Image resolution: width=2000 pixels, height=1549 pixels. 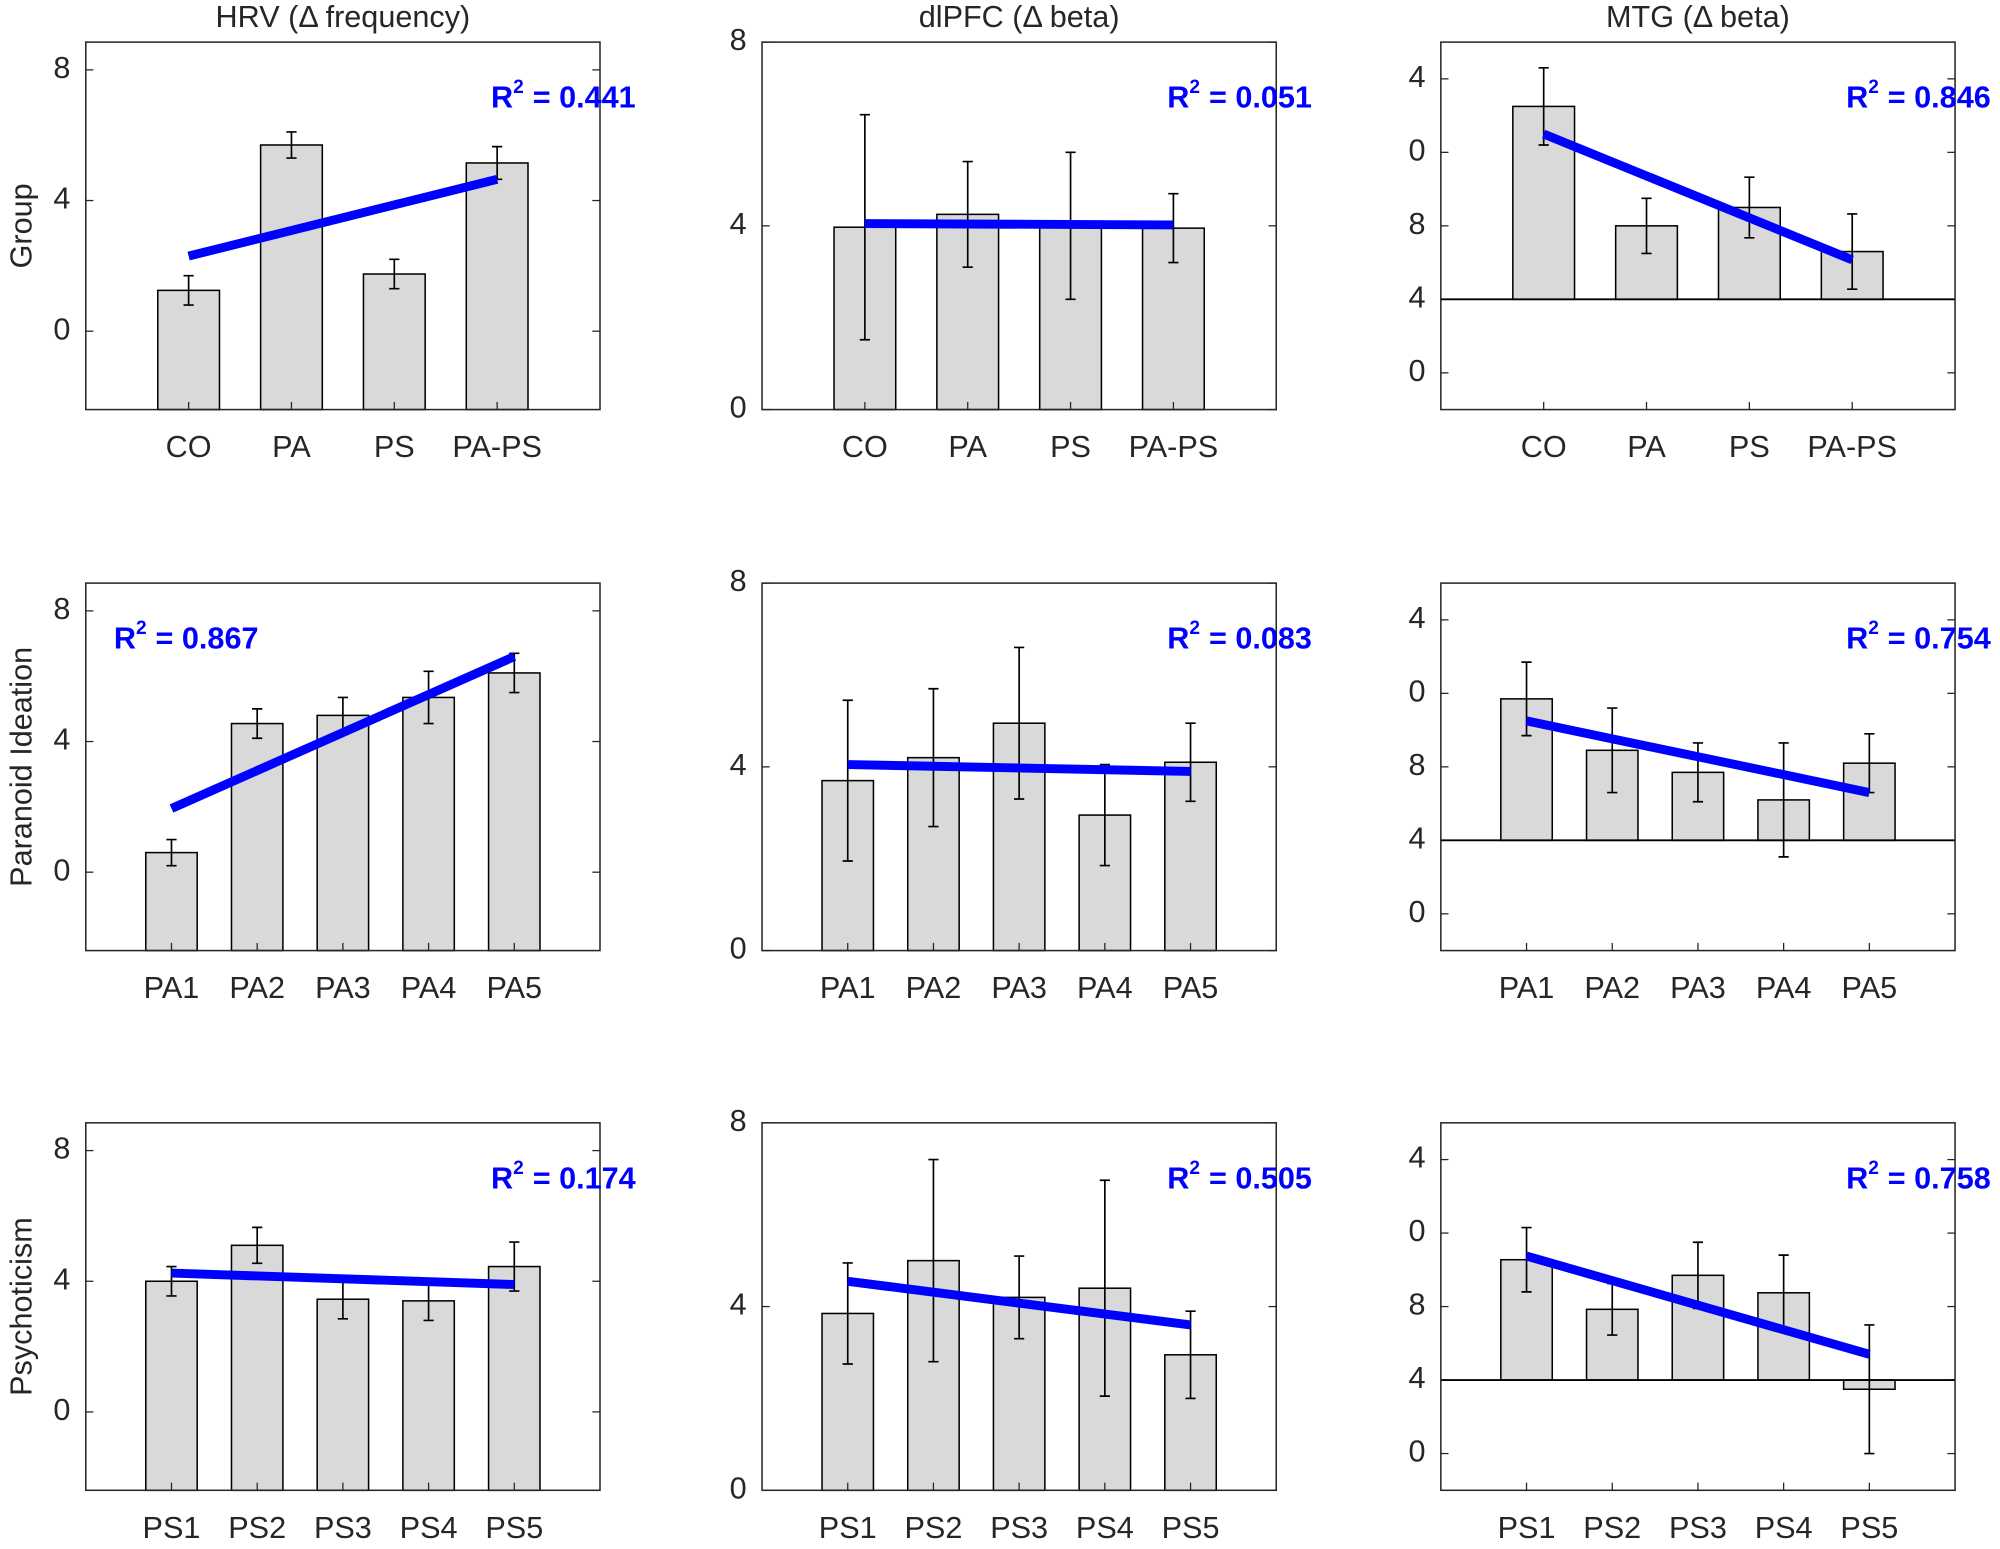 I want to click on annotation-rest: = 0.754, so click(x=1939, y=639).